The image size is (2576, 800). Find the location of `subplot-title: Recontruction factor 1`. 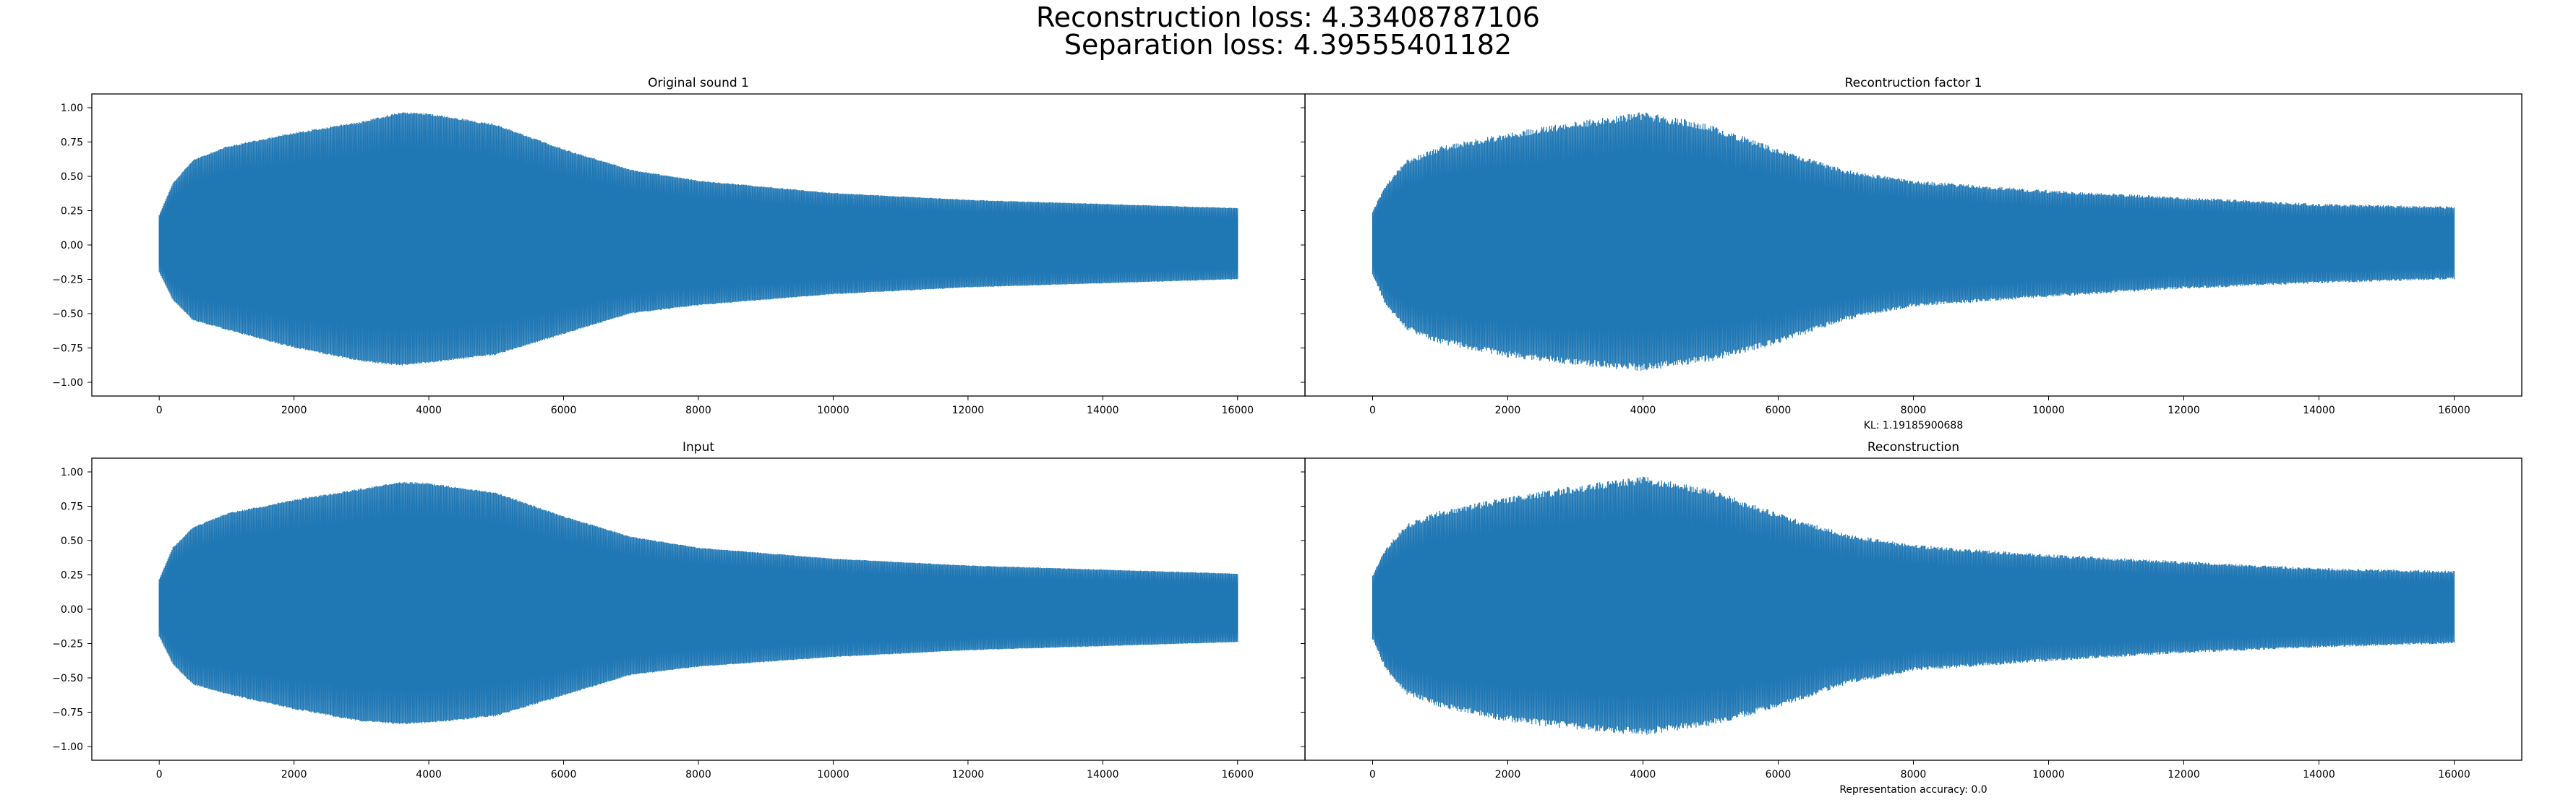

subplot-title: Recontruction factor 1 is located at coordinates (1913, 83).